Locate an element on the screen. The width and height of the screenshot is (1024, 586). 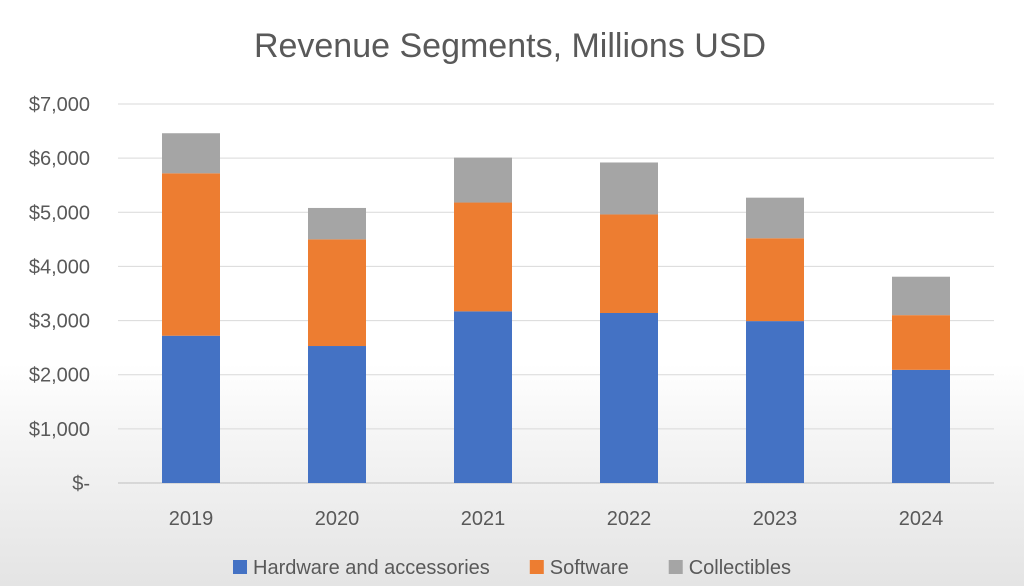
bar-segment-software-2021 is located at coordinates (483, 257).